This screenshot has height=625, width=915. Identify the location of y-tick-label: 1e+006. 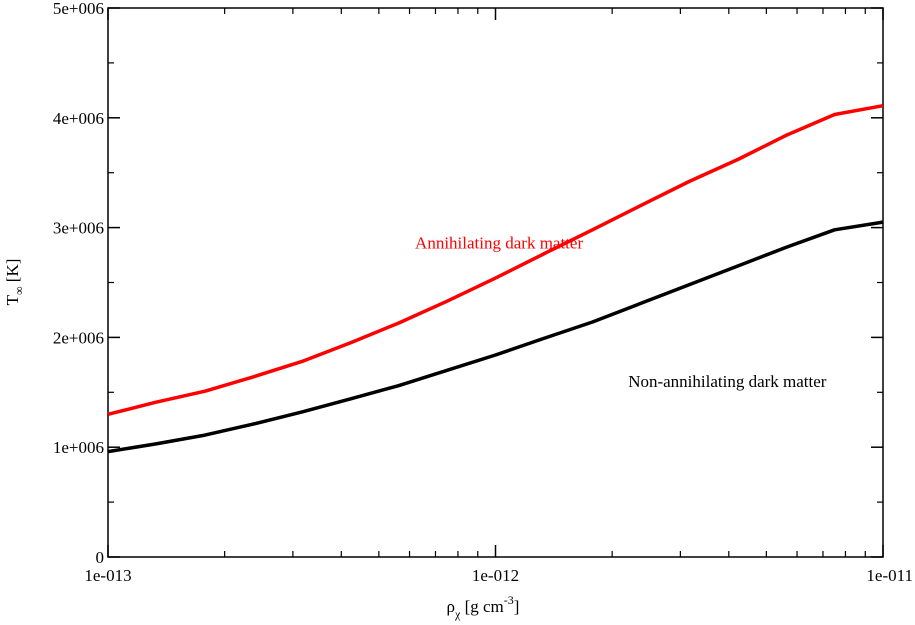
(78, 447).